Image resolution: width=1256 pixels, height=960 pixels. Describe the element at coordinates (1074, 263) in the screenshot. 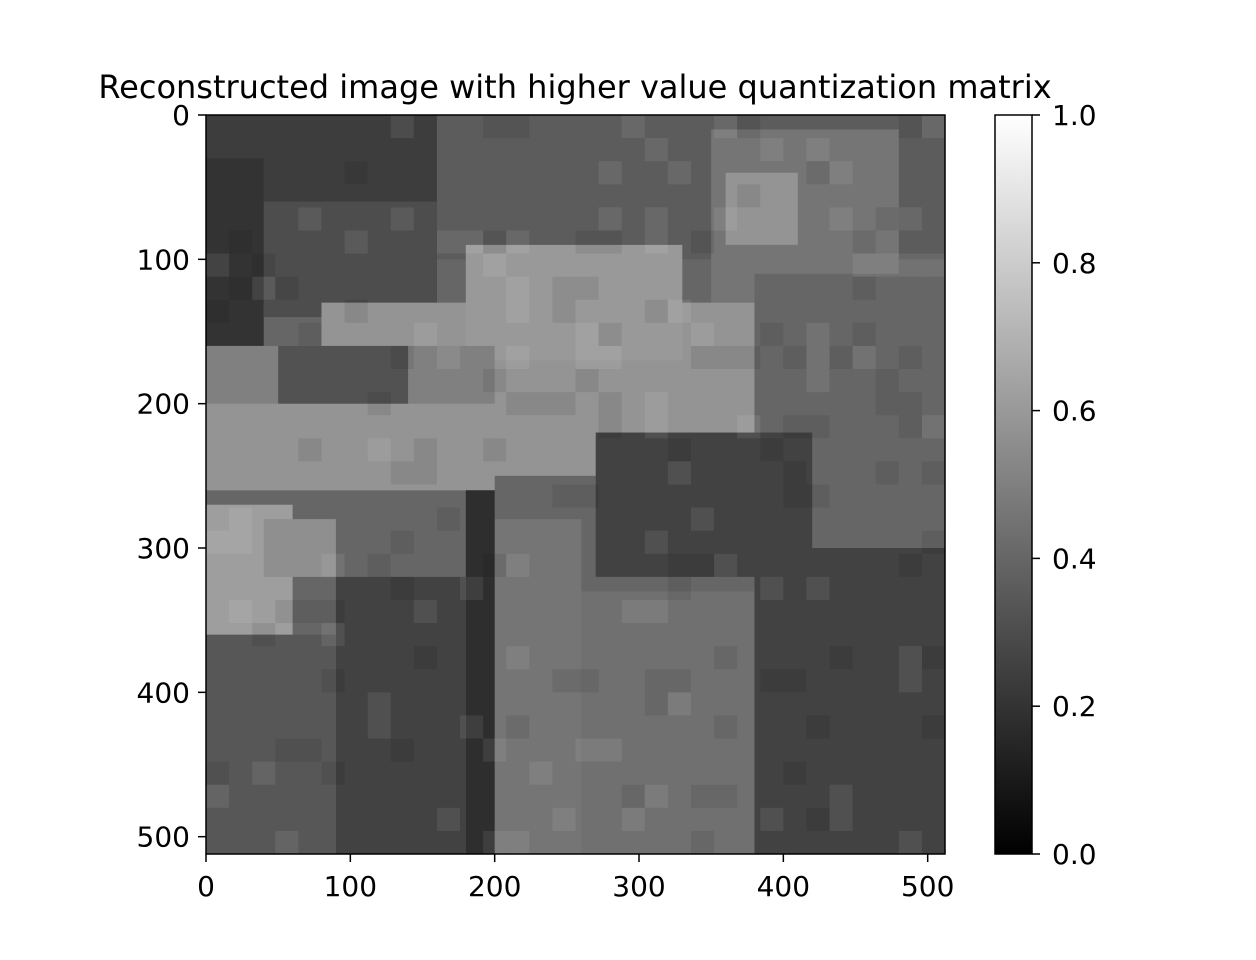

I see `colorbar-tick-label: 0.8` at that location.